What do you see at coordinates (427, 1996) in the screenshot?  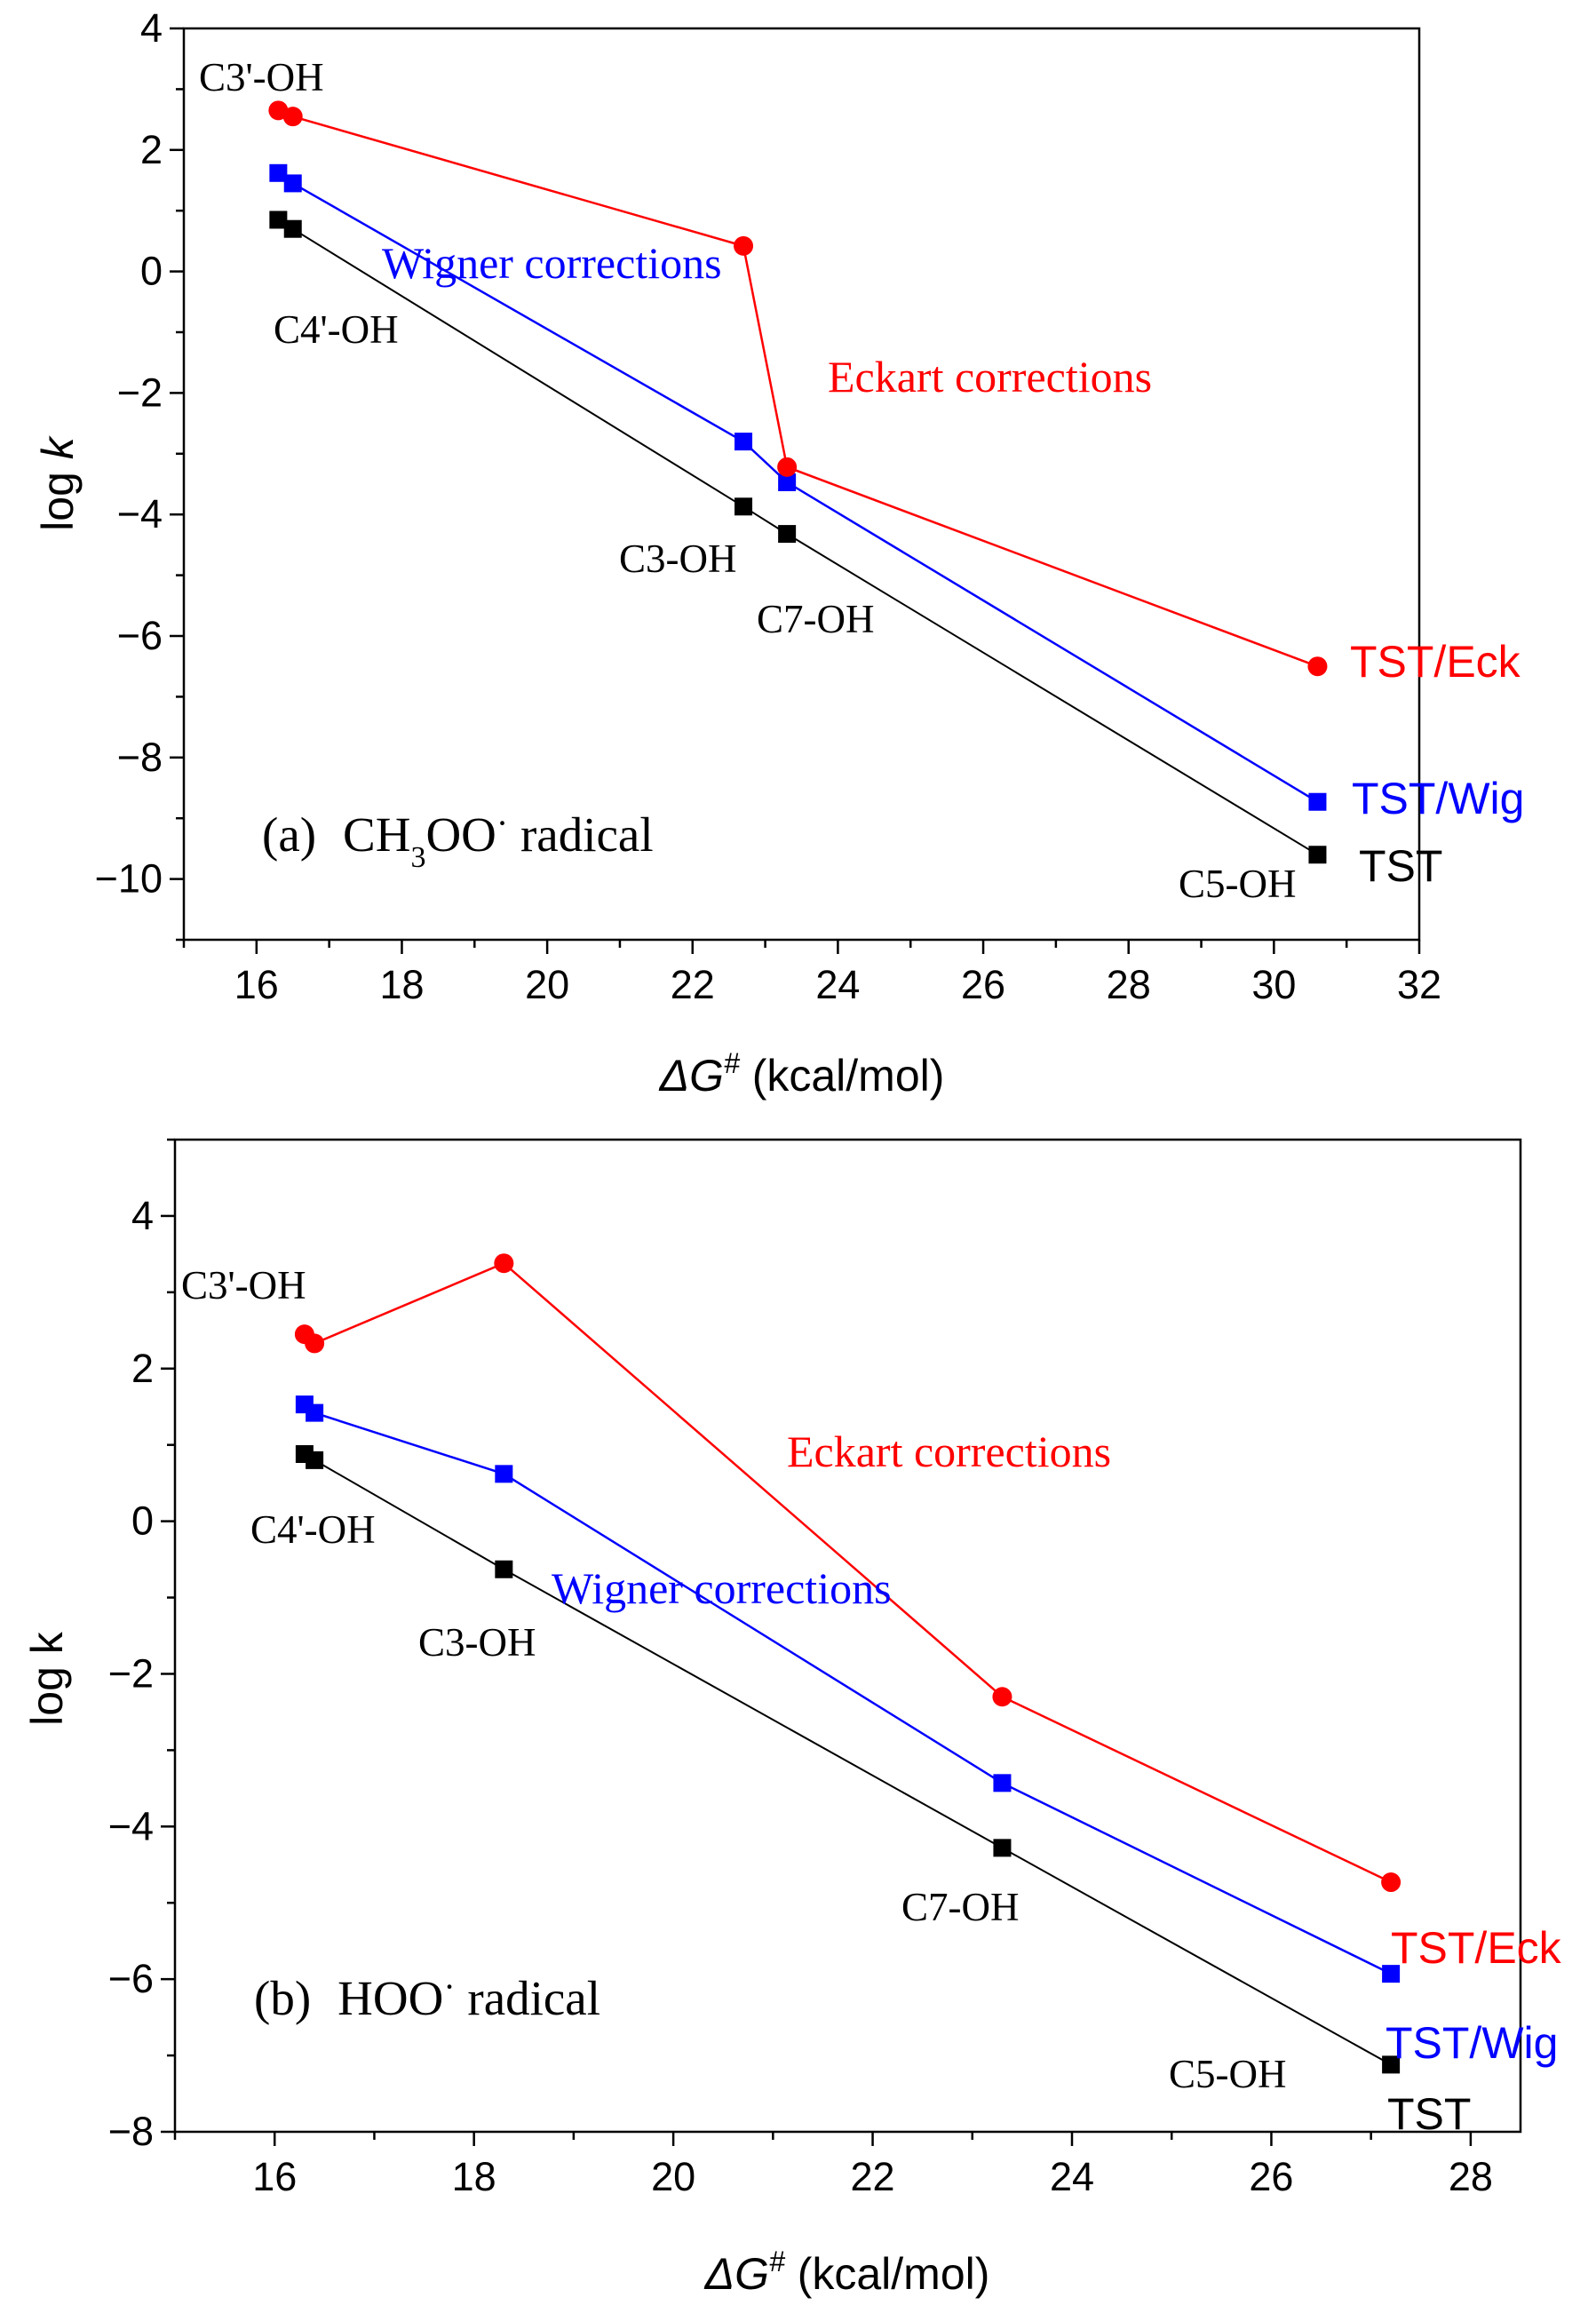 I see `panel-b-title: (b) HOO· radical` at bounding box center [427, 1996].